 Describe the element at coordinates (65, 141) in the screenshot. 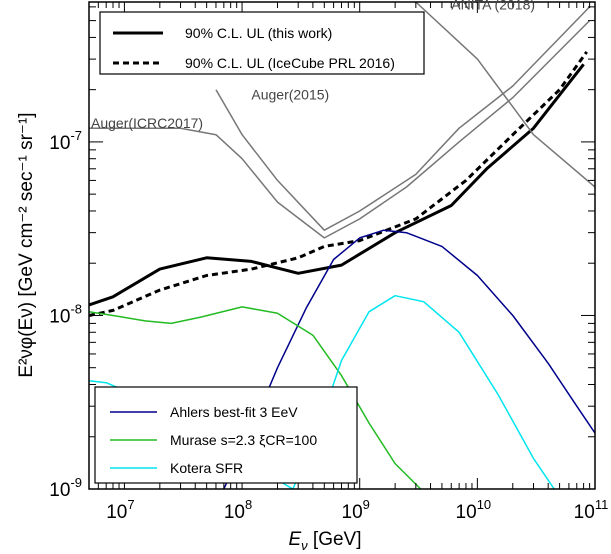

I see `y-tick-label: 10⁻⁷` at that location.